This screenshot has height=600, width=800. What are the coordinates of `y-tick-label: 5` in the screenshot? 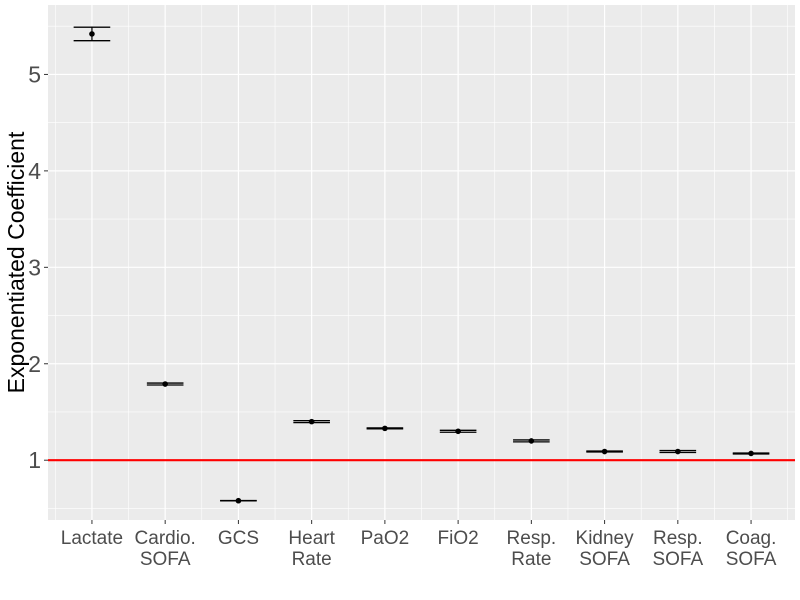 It's located at (34, 74).